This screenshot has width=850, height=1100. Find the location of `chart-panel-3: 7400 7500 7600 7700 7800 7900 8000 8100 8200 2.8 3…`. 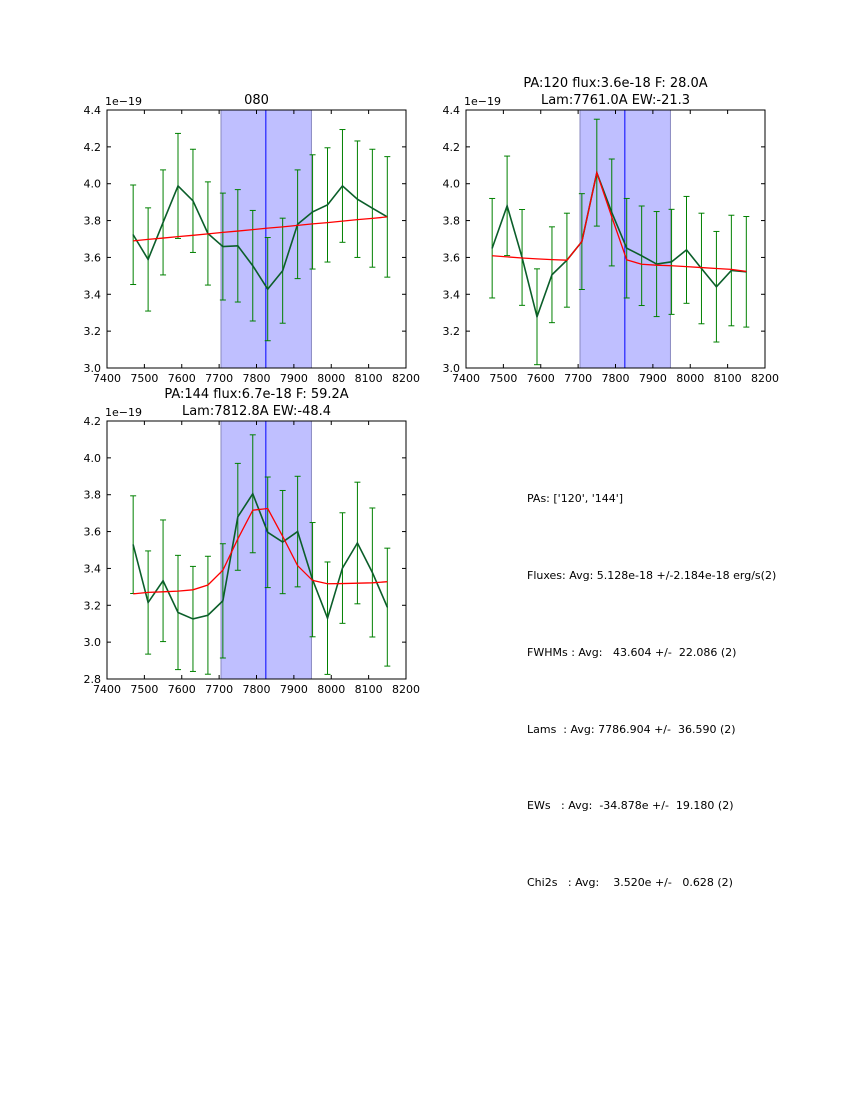

chart-panel-3: 7400 7500 7600 7700 7800 7900 8000 8100 8200 2.8 3… is located at coordinates (252, 541).